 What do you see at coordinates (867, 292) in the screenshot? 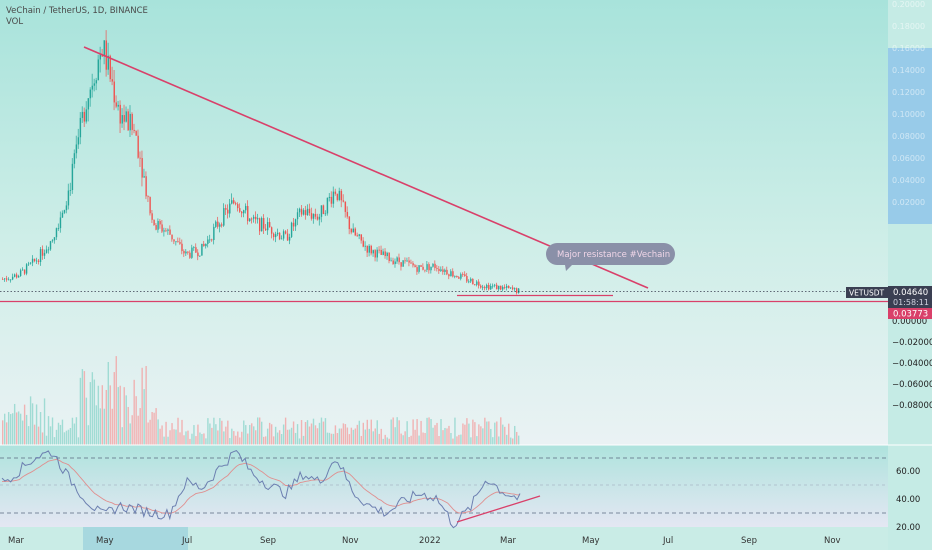
I see `symbol-tag-box` at bounding box center [867, 292].